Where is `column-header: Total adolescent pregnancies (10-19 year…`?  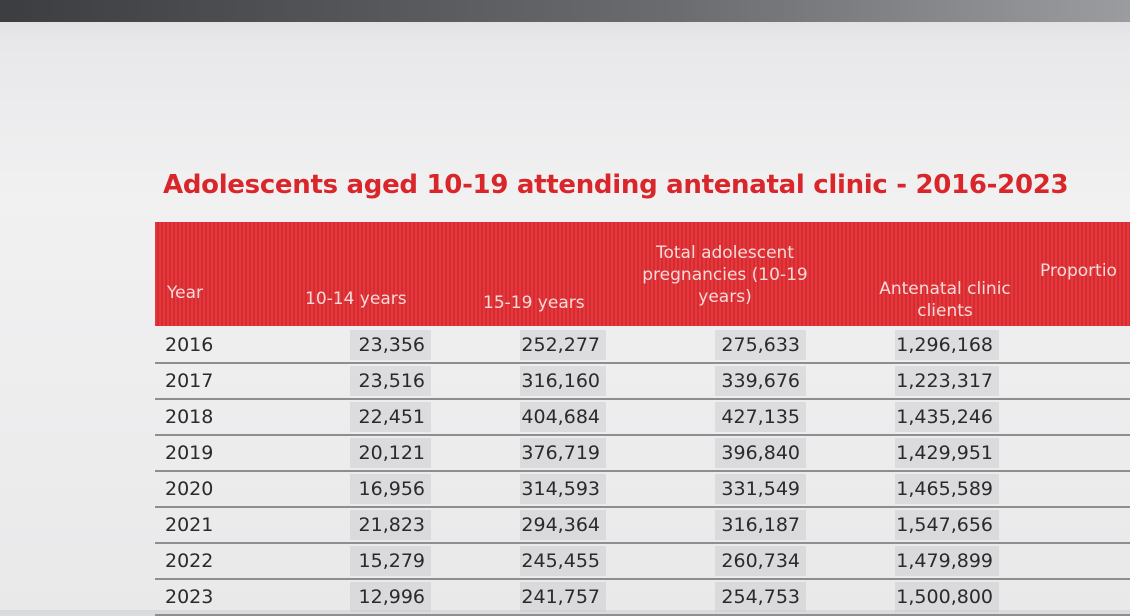 column-header: Total adolescent pregnancies (10-19 year… is located at coordinates (725, 275).